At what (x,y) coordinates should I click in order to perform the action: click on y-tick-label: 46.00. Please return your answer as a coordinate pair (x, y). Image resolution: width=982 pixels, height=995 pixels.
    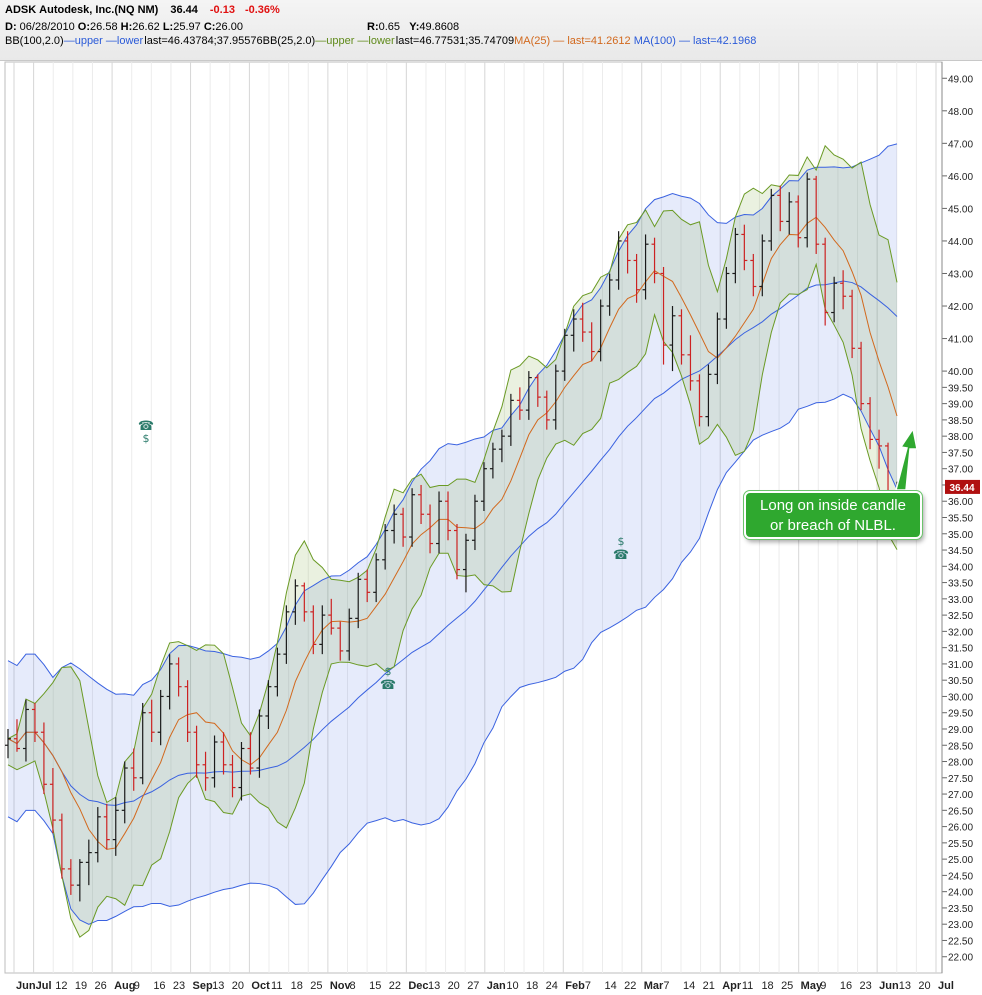
    Looking at the image, I should click on (960, 177).